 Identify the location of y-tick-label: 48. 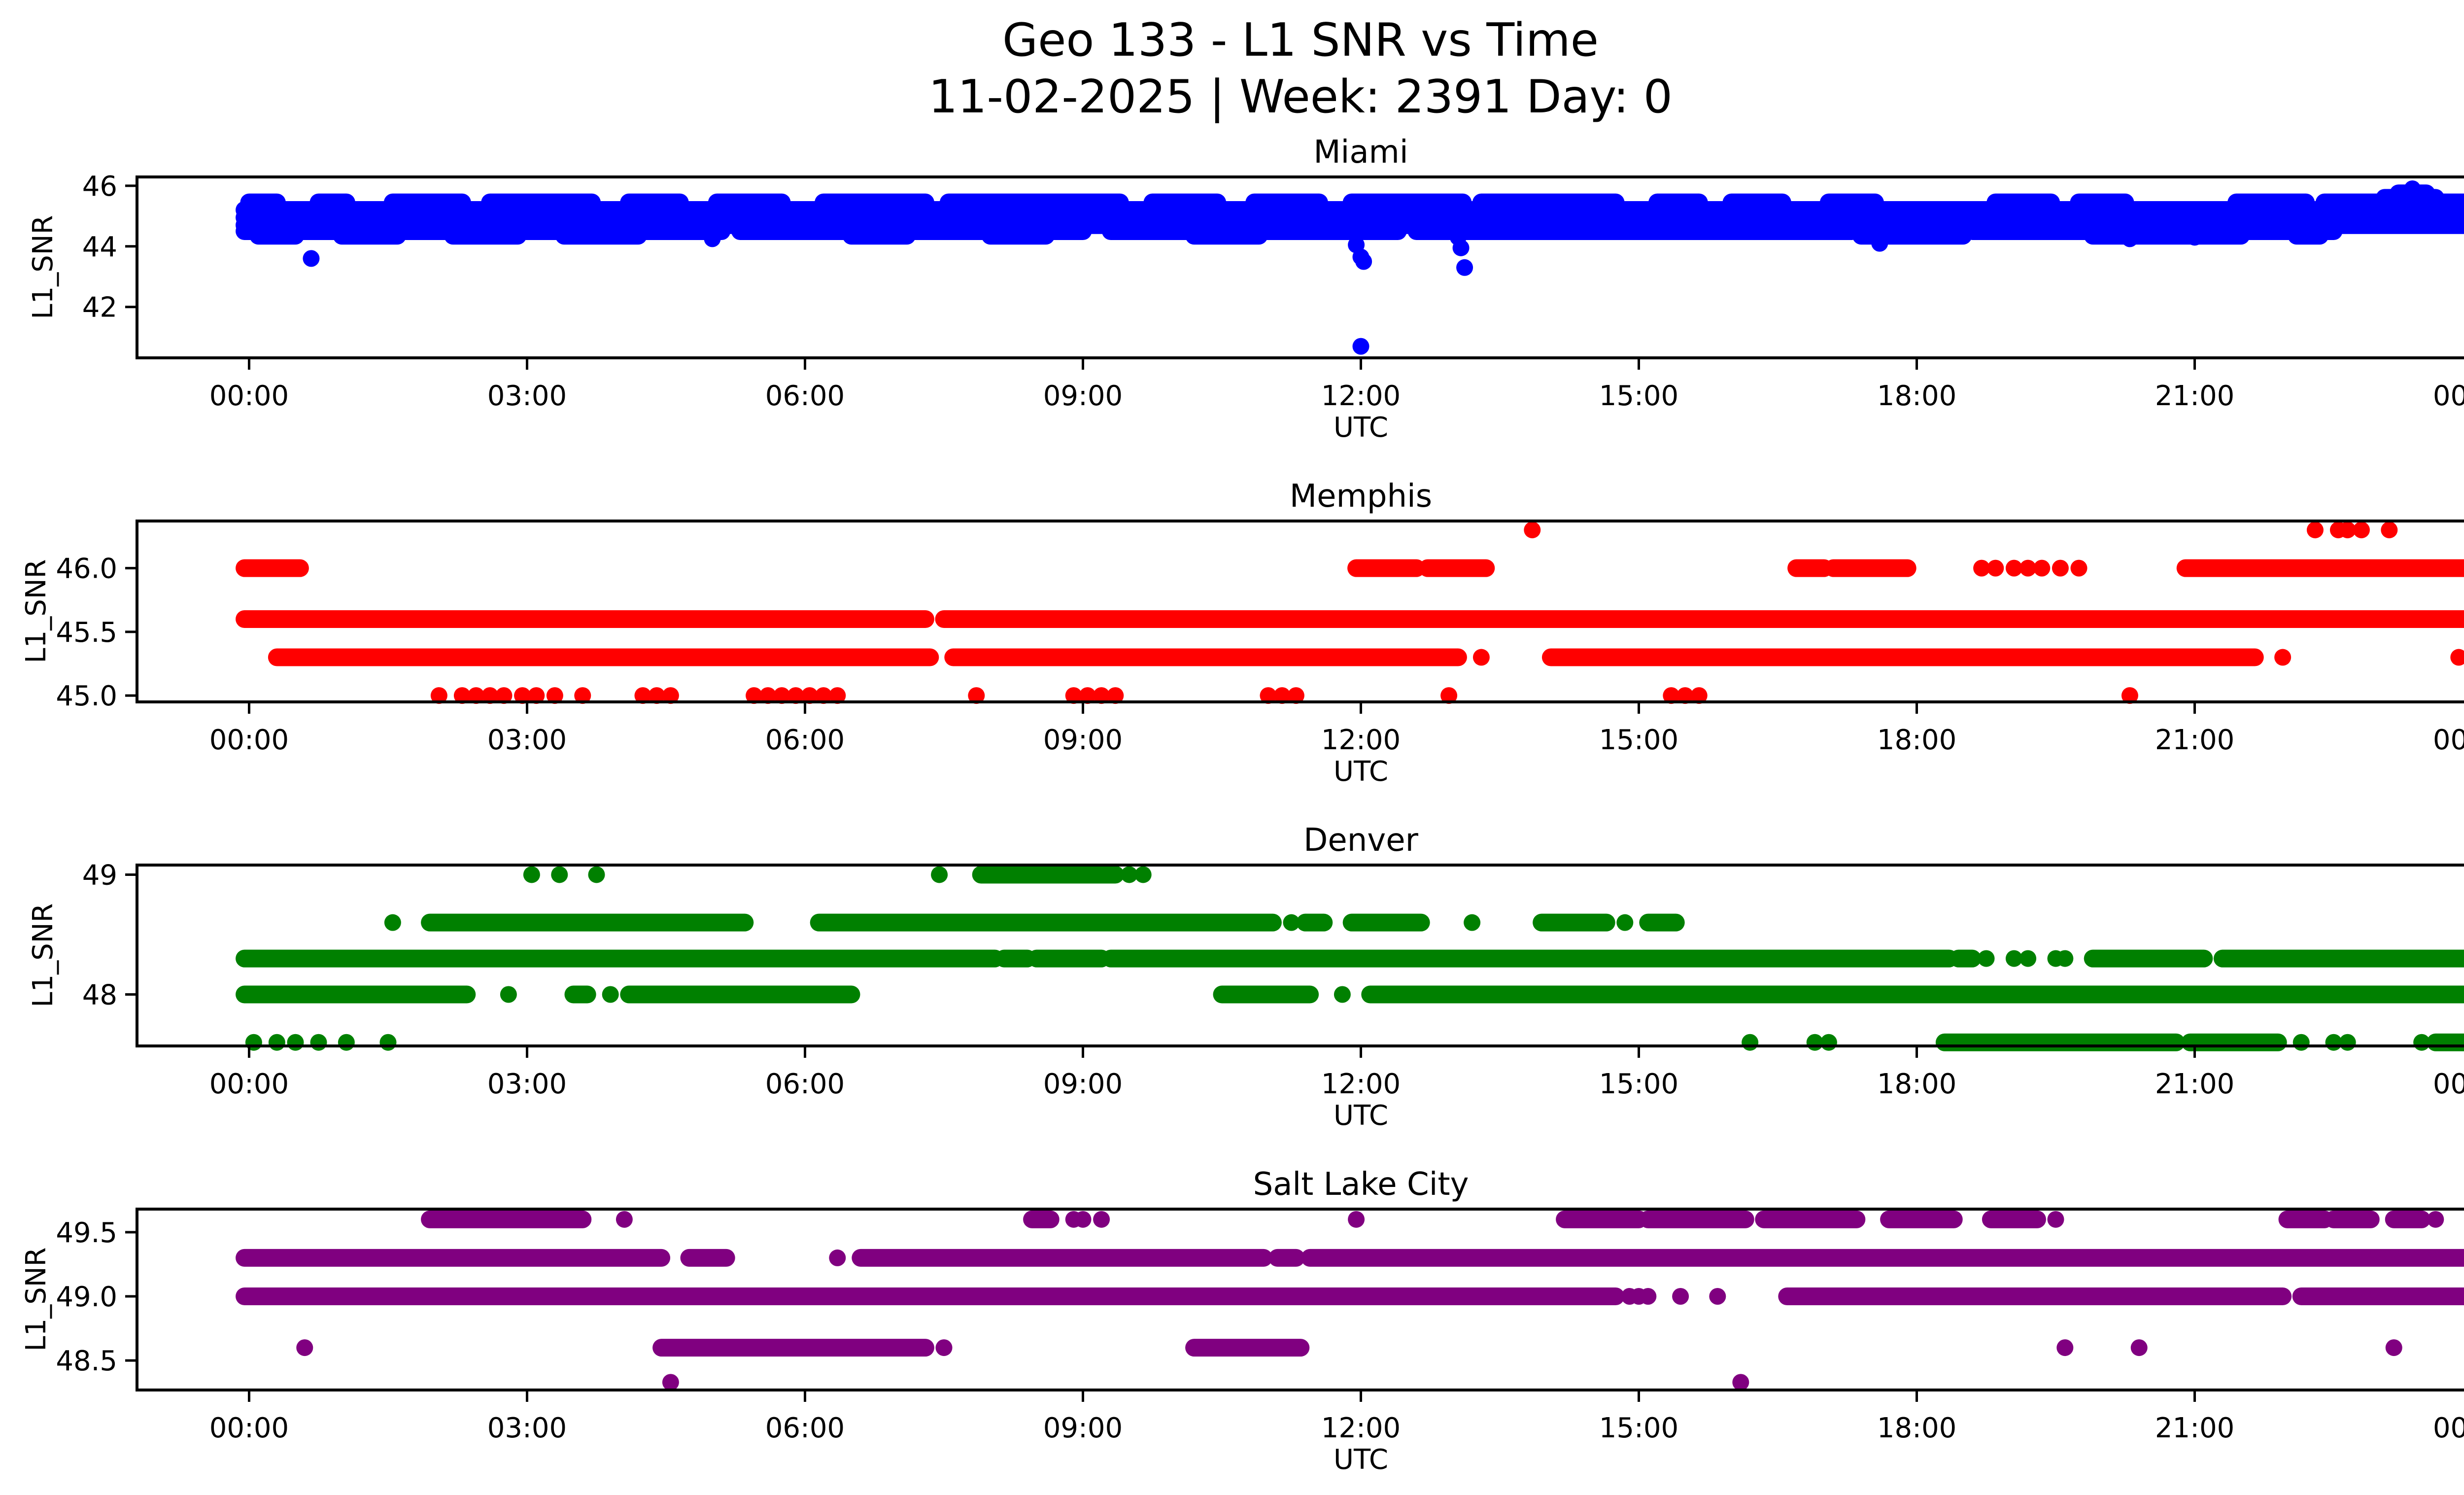
(99, 995).